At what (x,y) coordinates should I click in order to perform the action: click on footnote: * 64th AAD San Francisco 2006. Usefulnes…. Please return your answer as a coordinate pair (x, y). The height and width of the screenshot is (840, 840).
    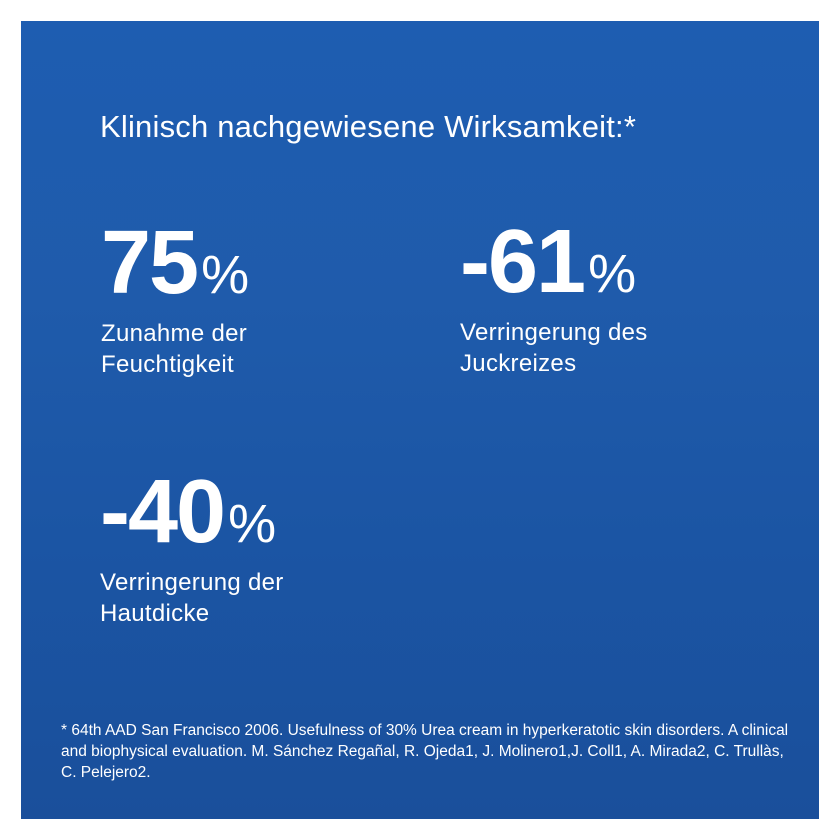
    Looking at the image, I should click on (425, 751).